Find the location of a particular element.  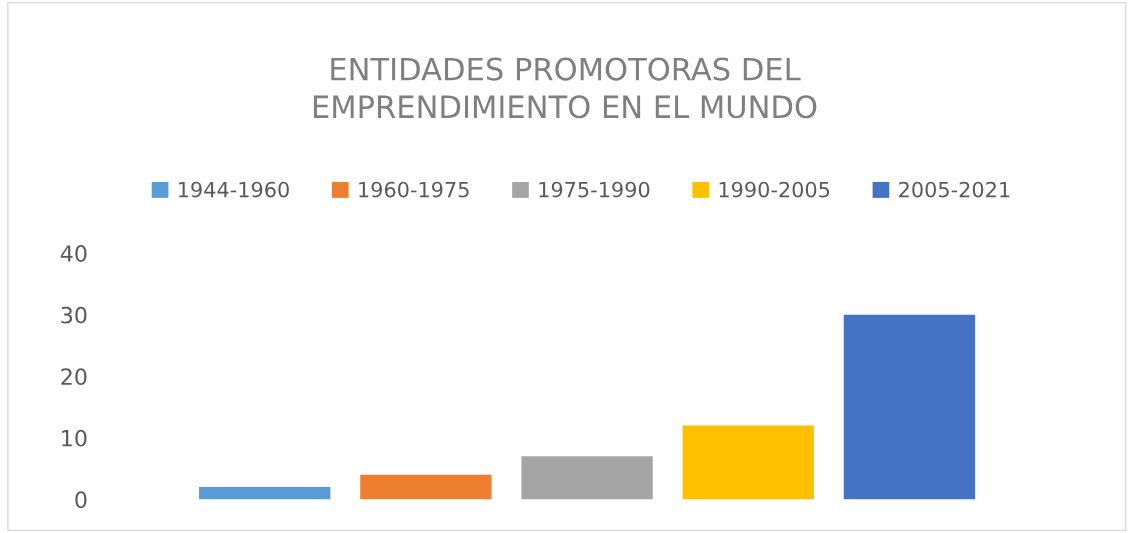

y-tick-label: 30 is located at coordinates (74, 315).